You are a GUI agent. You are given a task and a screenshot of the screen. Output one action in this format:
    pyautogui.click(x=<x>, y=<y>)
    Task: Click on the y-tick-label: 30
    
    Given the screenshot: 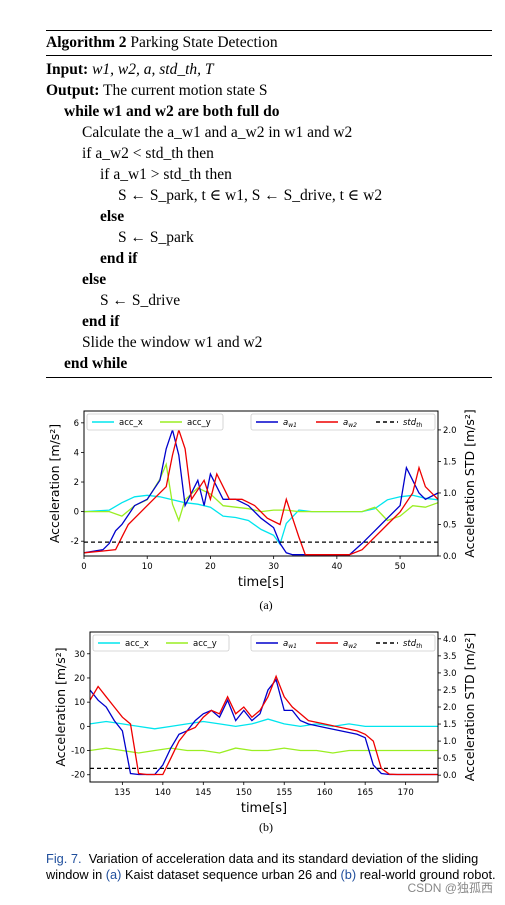 What is the action you would take?
    pyautogui.click(x=79, y=655)
    